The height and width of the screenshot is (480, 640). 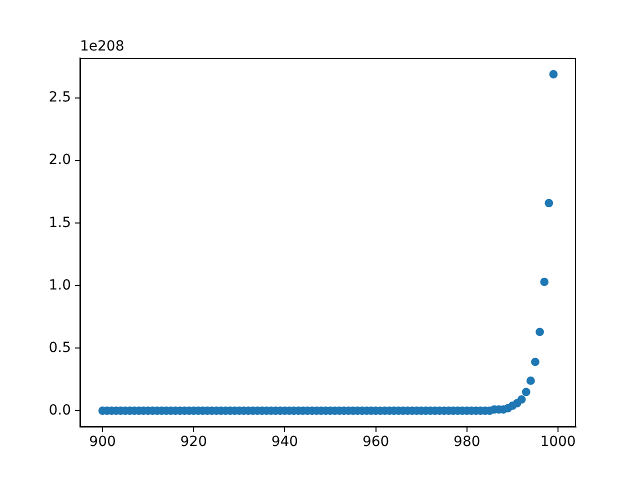 I want to click on y-tick-label: 1.5, so click(x=59, y=222).